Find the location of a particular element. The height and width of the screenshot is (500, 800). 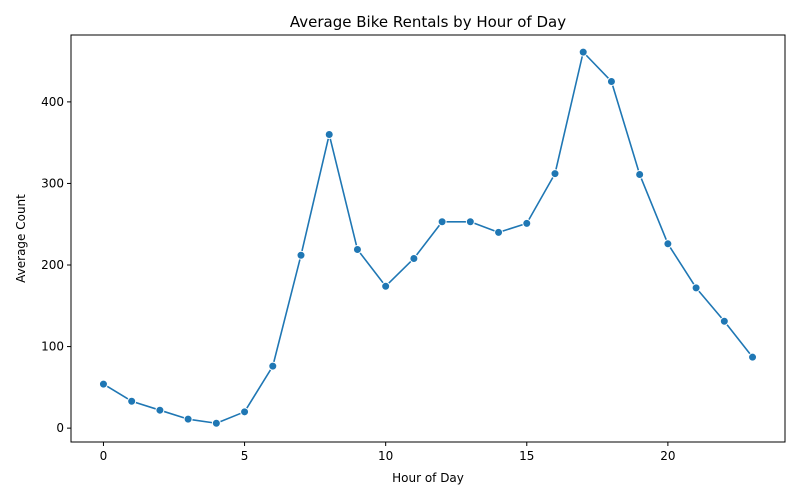

y-tick-label: 200 is located at coordinates (52, 265).